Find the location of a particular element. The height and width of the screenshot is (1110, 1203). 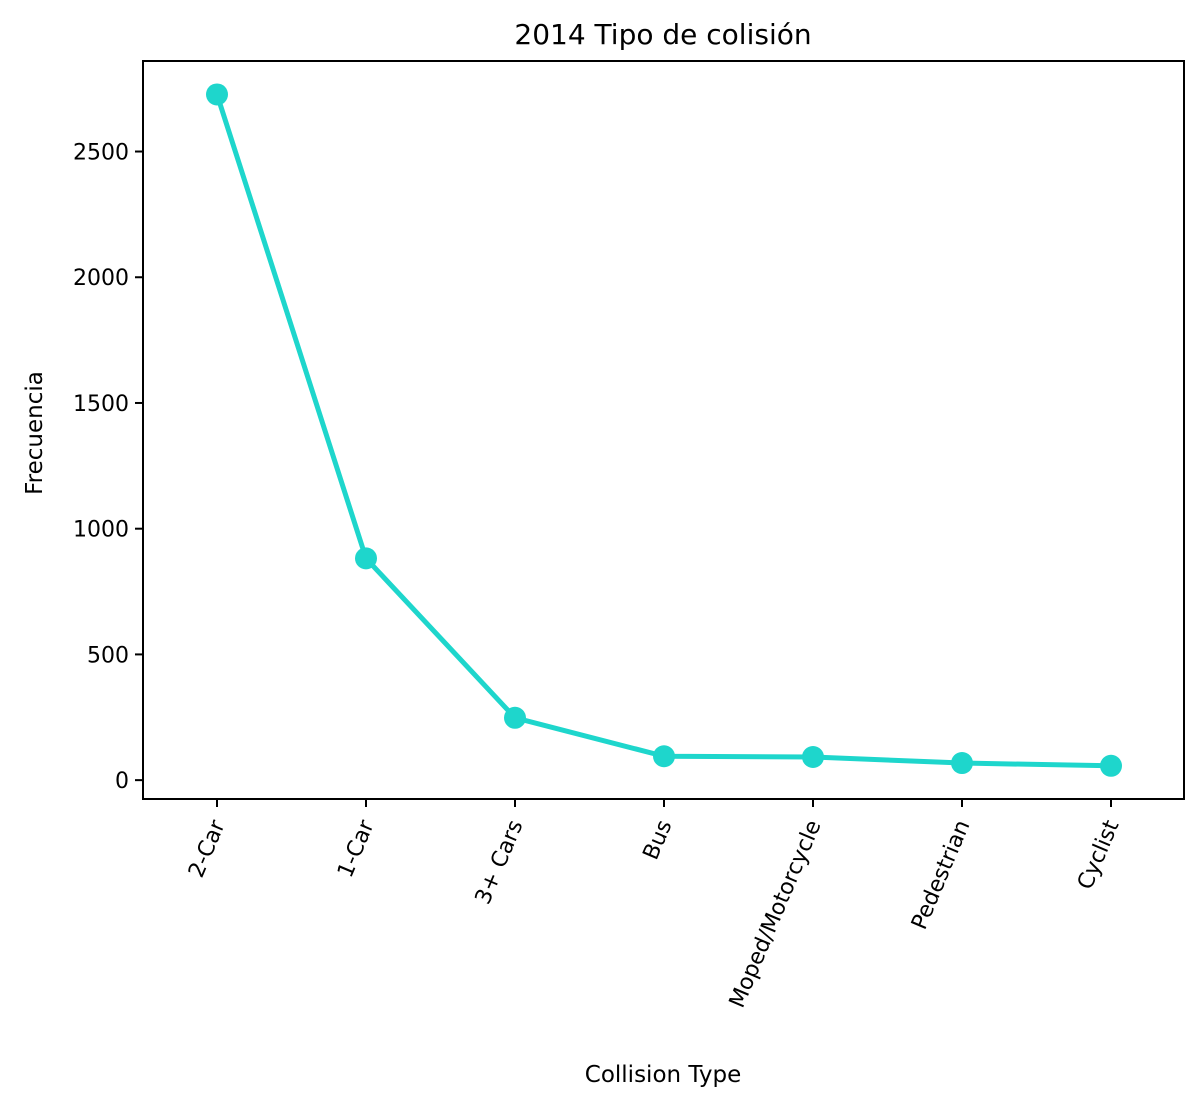

x-tick-label: Pedestrian is located at coordinates (941, 875).